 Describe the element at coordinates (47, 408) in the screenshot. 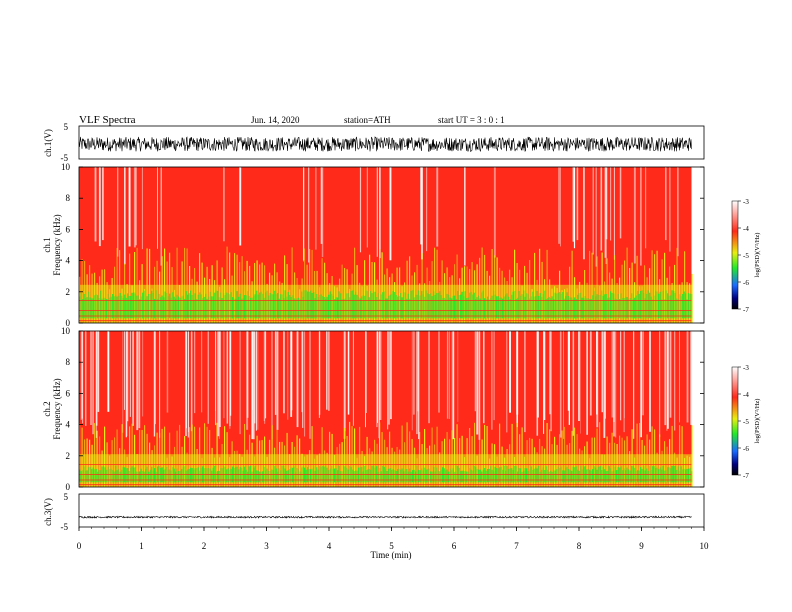

I see `ch2-freq-ylabel-channel: ch.2` at that location.